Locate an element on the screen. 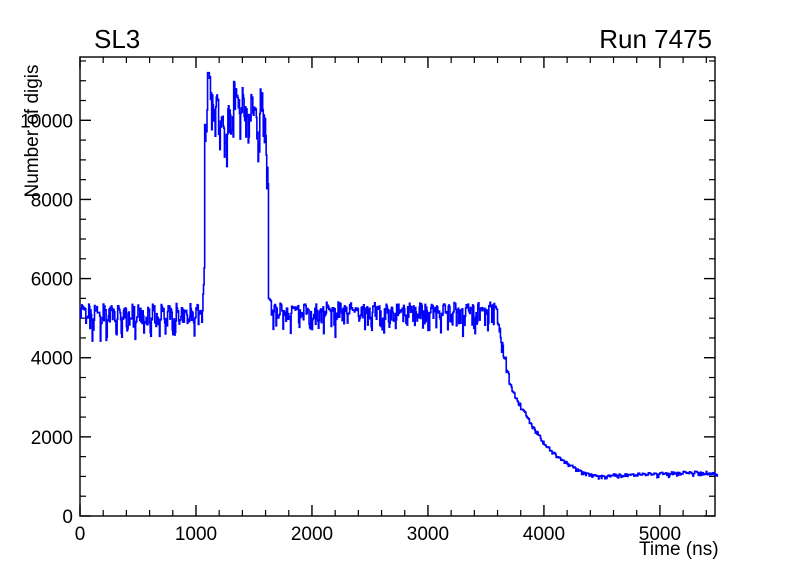 The image size is (796, 572). x-axis-title: Time (ns) is located at coordinates (679, 549).